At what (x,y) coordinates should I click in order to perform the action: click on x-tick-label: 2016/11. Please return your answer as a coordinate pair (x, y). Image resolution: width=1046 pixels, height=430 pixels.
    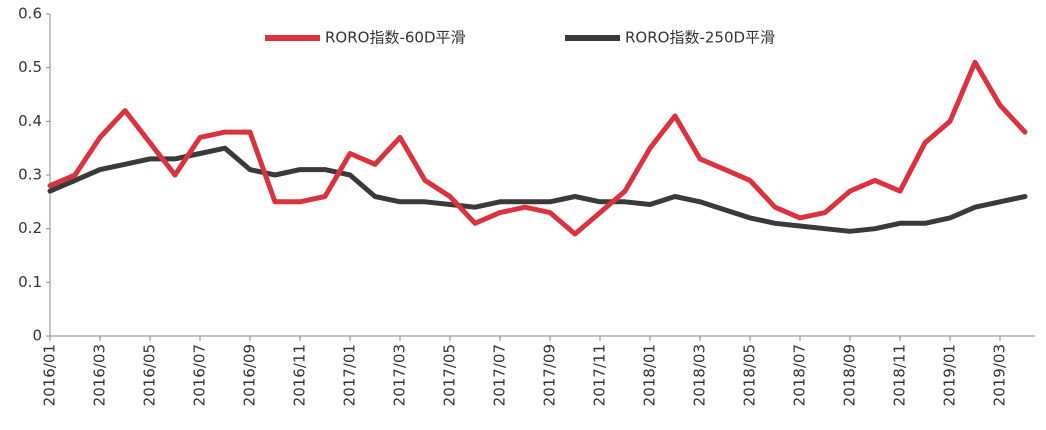
    Looking at the image, I should click on (300, 375).